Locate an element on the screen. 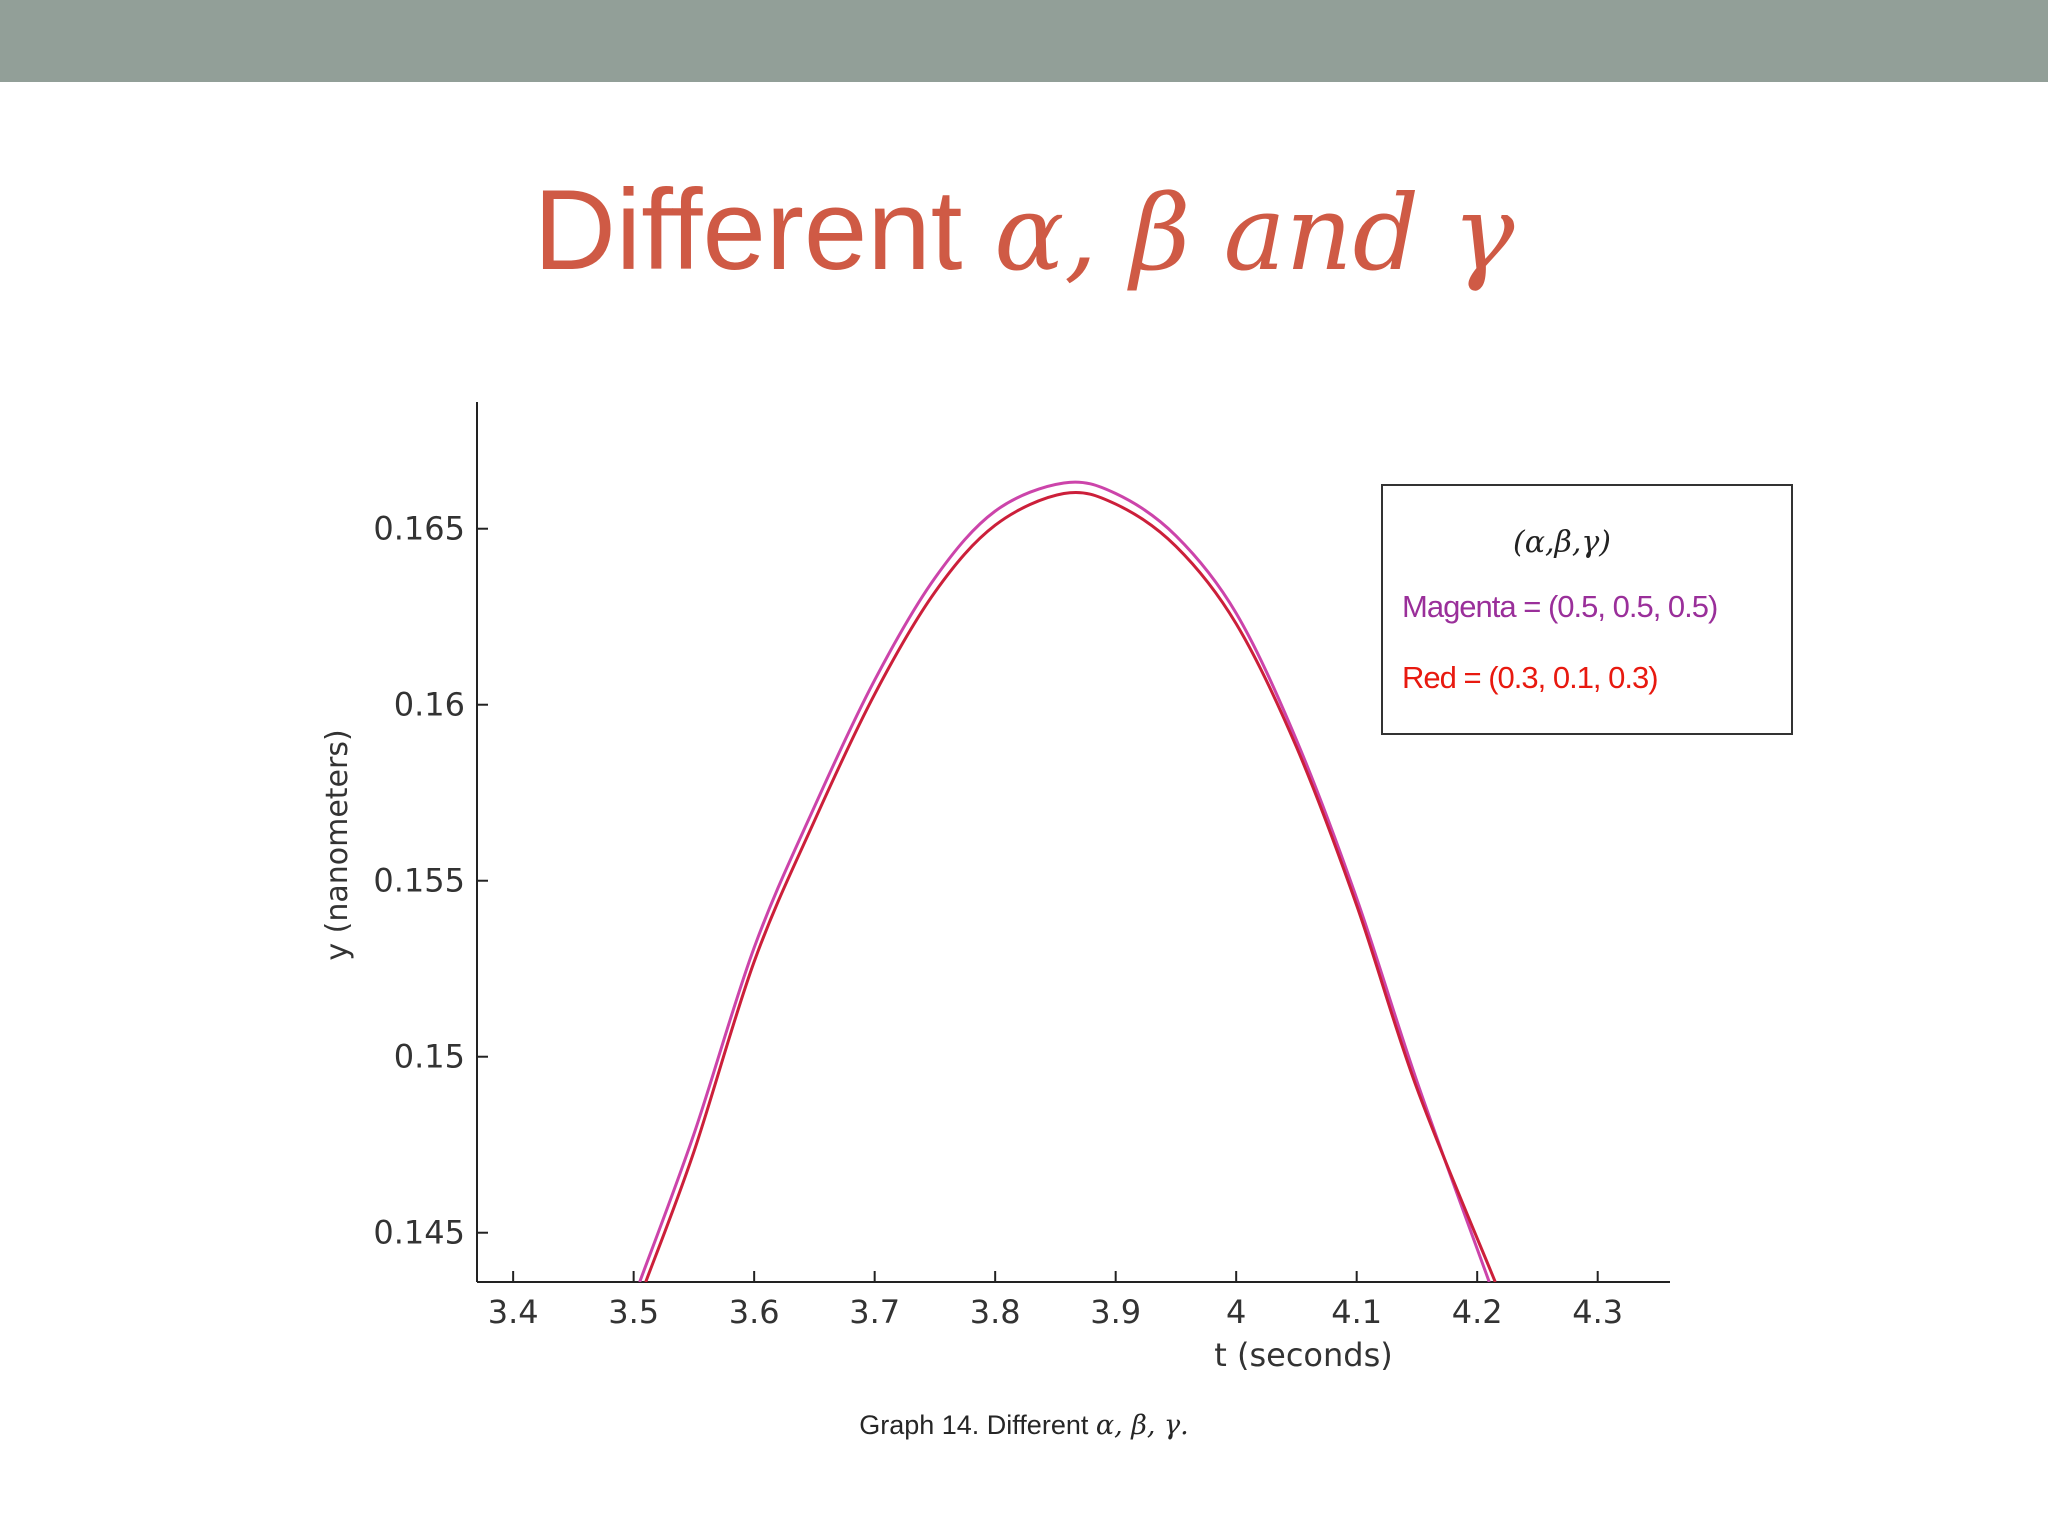  slide-title-text: Different is located at coordinates (748, 230).